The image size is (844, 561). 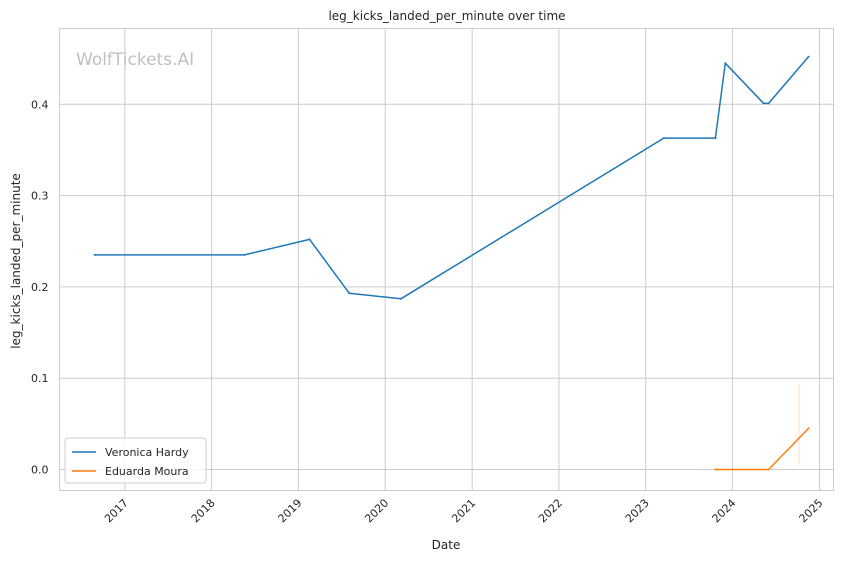 I want to click on x-tick-label: 2020, so click(x=376, y=510).